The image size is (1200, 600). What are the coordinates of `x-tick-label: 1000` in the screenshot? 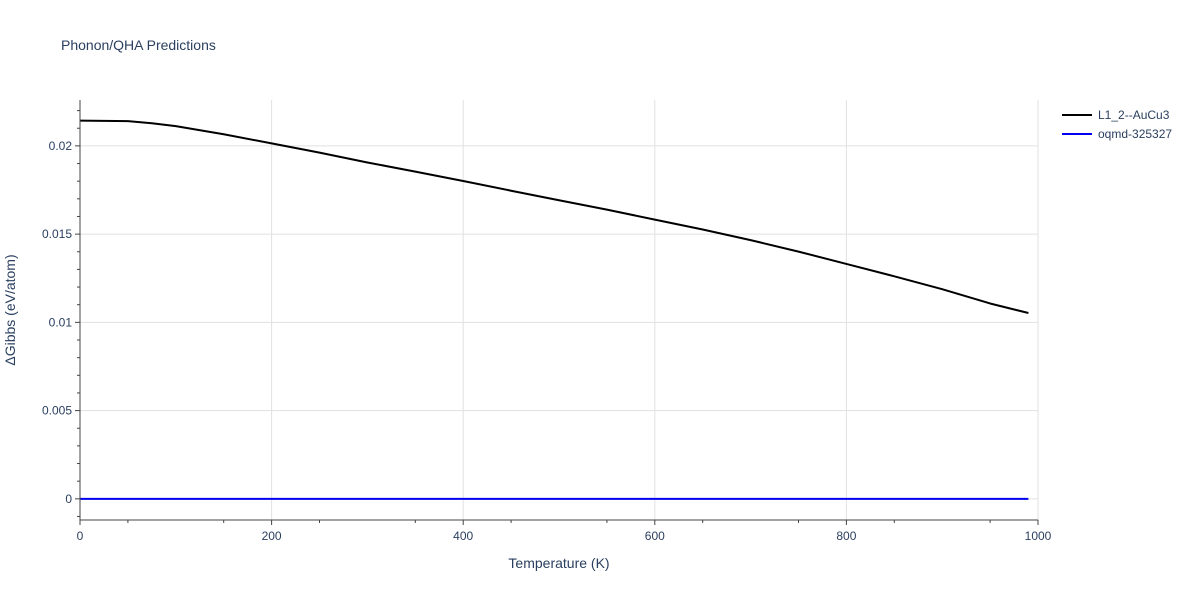 It's located at (1038, 536).